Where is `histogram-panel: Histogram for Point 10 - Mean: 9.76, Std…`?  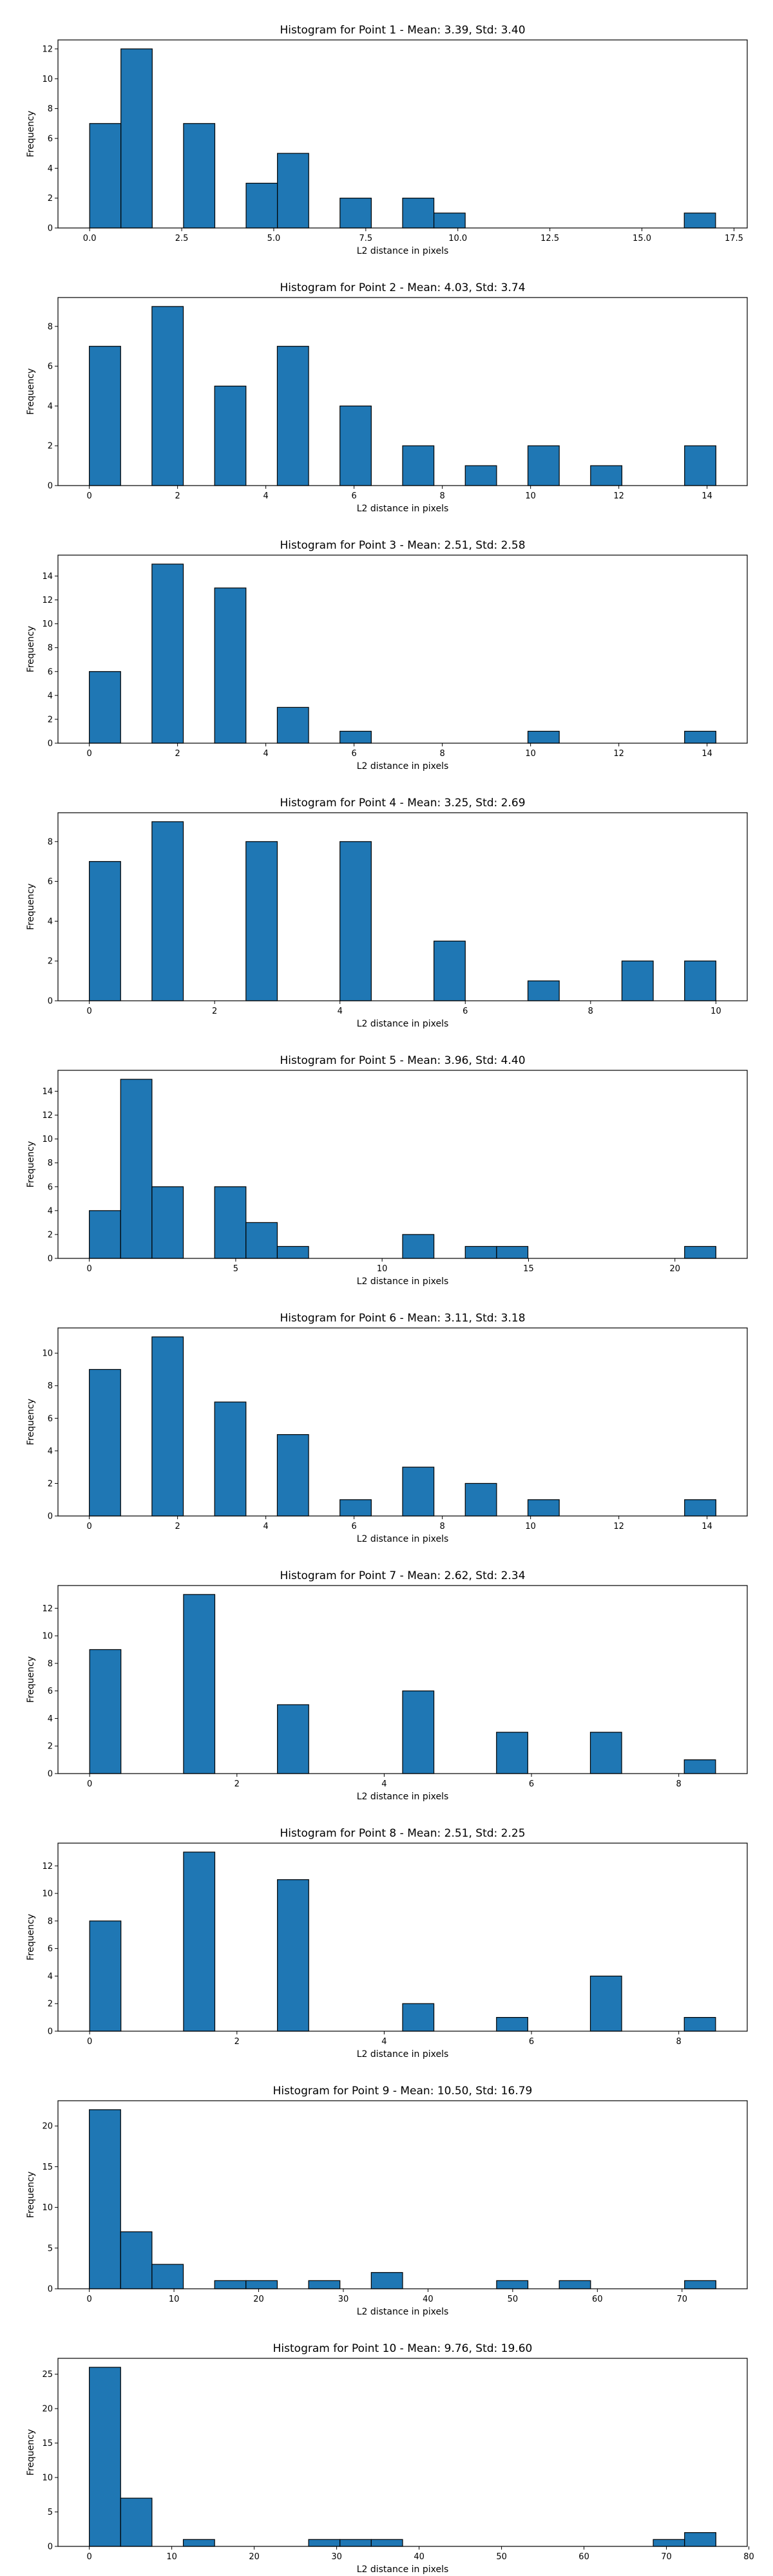 histogram-panel: Histogram for Point 10 - Mean: 9.76, Std… is located at coordinates (390, 2458).